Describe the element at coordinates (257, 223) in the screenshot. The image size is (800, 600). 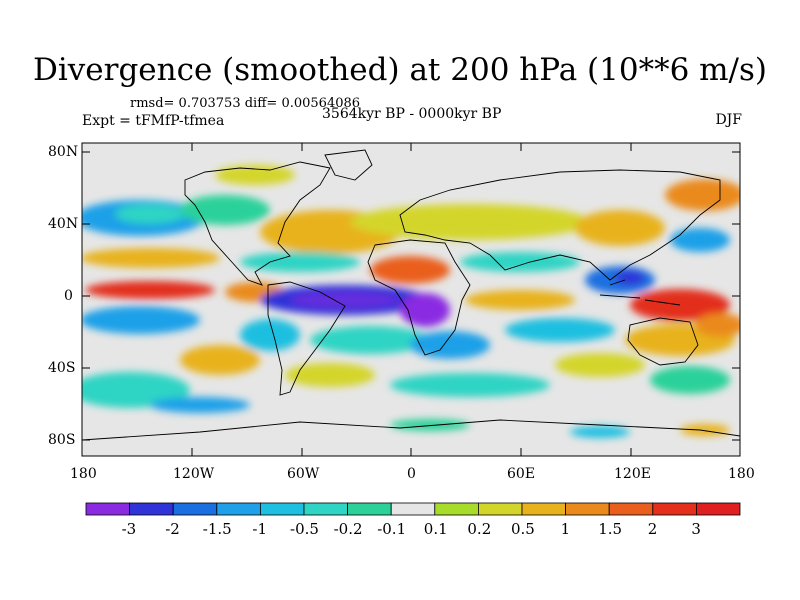
I see `north-america-outline` at that location.